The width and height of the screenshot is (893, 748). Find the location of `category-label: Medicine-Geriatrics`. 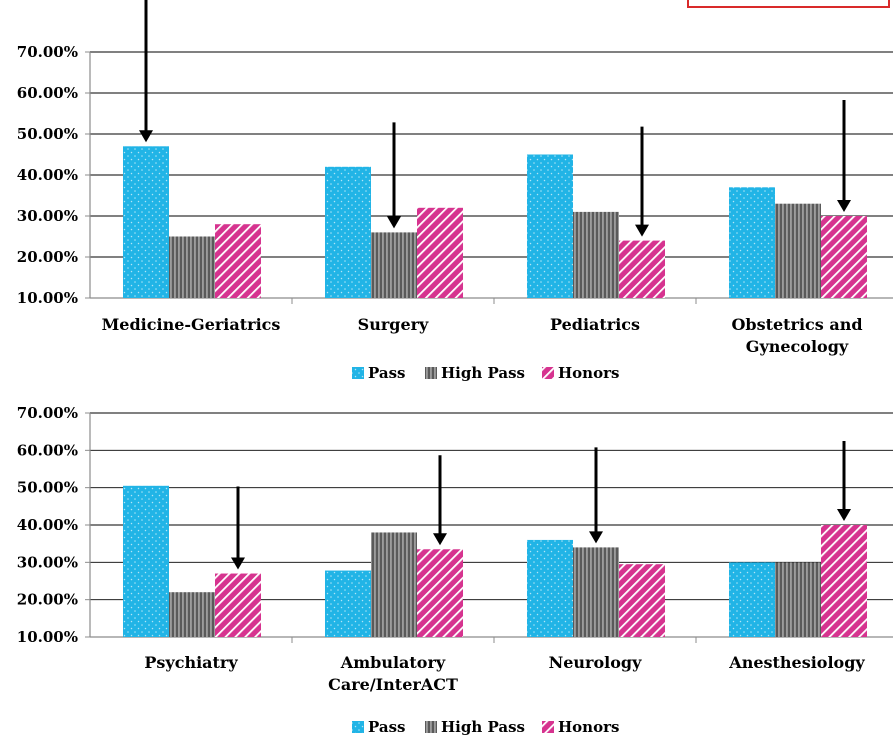

category-label: Medicine-Geriatrics is located at coordinates (191, 324).